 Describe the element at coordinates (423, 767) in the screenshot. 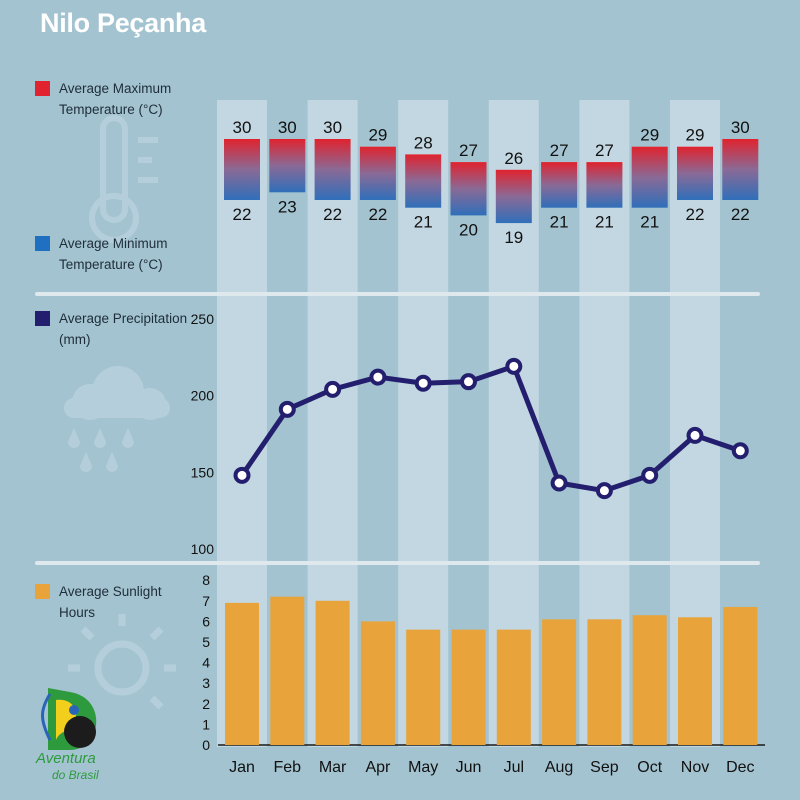

I see `month-label: May` at that location.